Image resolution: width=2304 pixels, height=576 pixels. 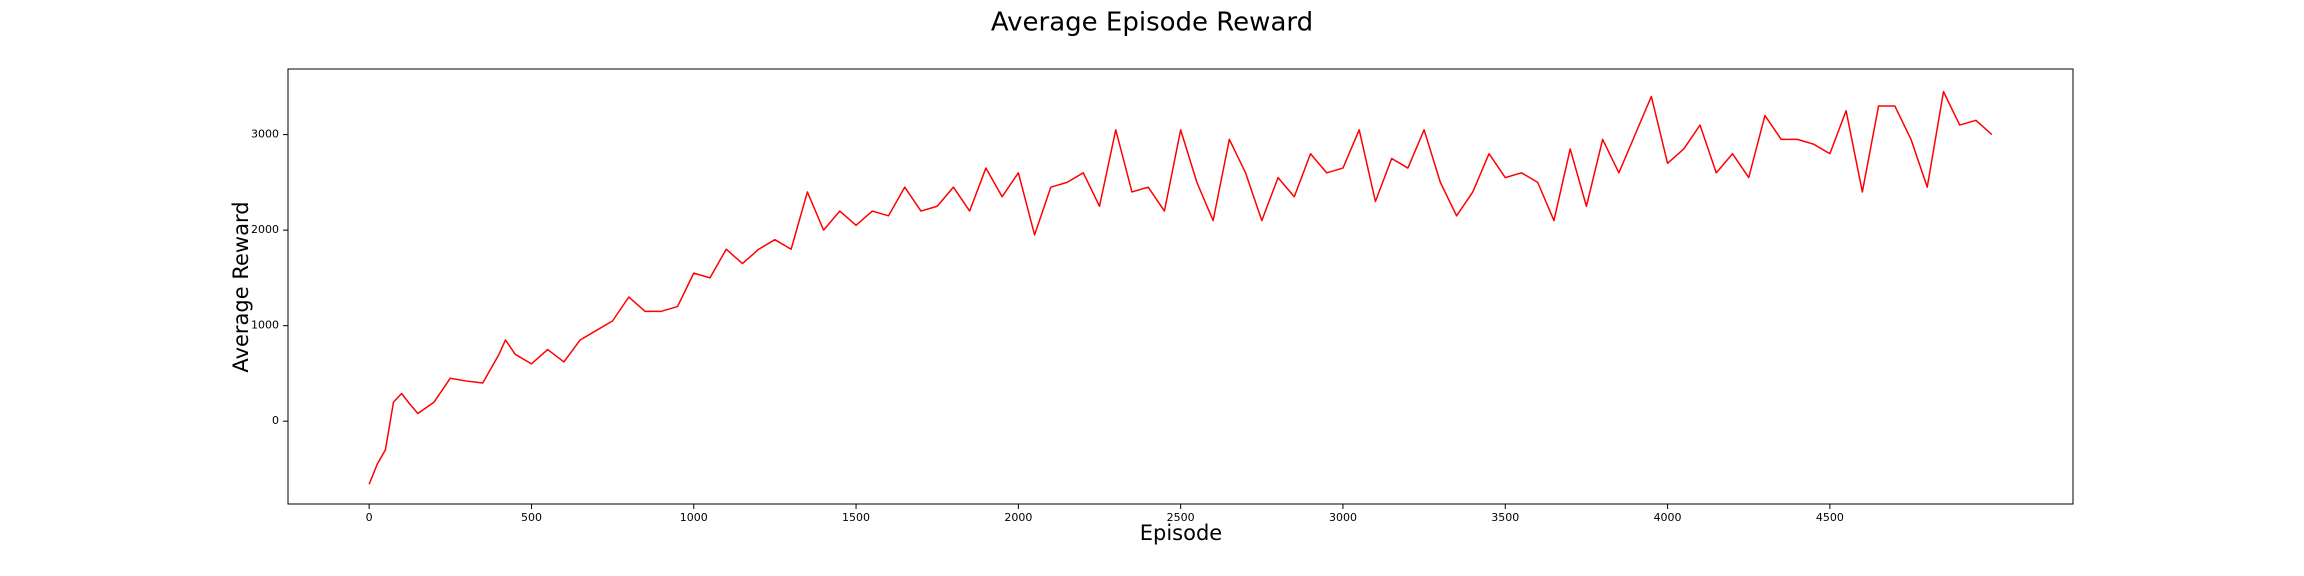 I want to click on x-tick-label: 2500, so click(x=1181, y=517).